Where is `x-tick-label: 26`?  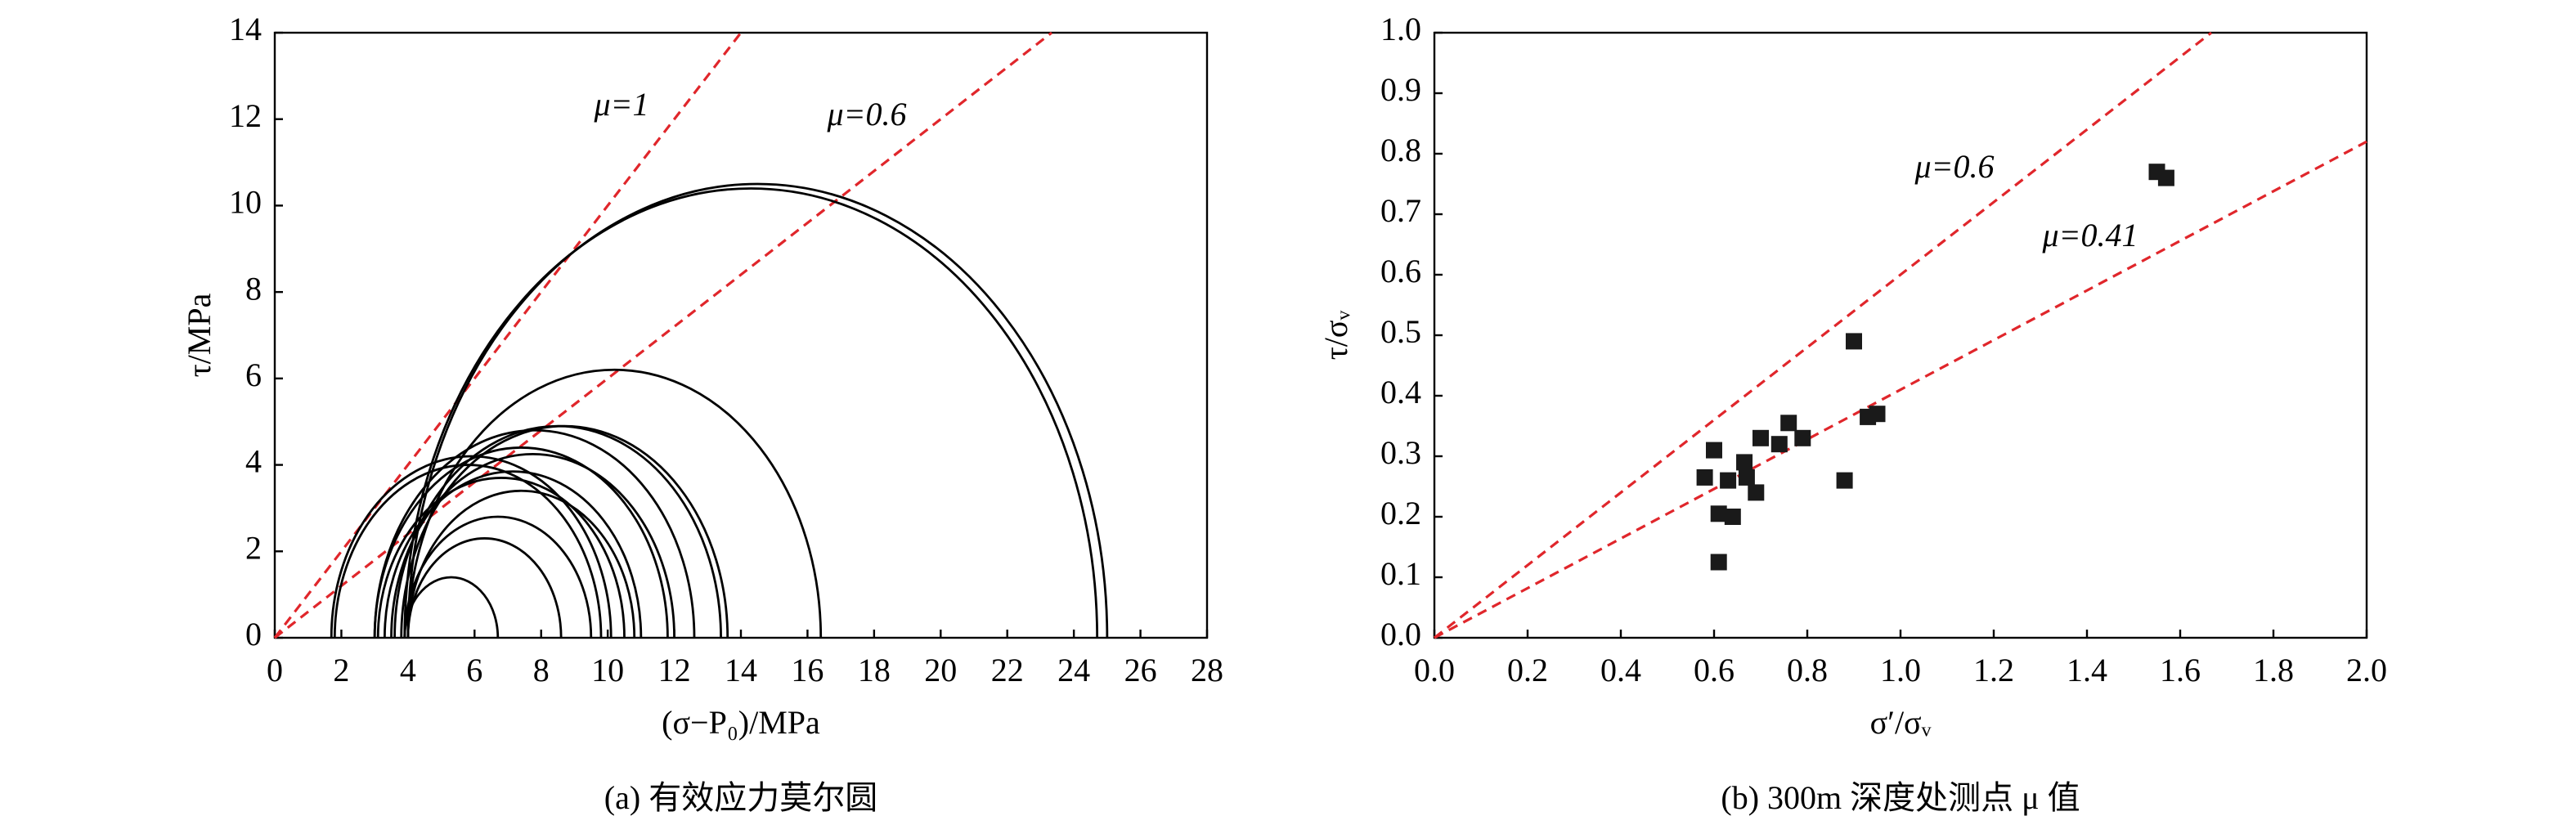 x-tick-label: 26 is located at coordinates (1140, 670).